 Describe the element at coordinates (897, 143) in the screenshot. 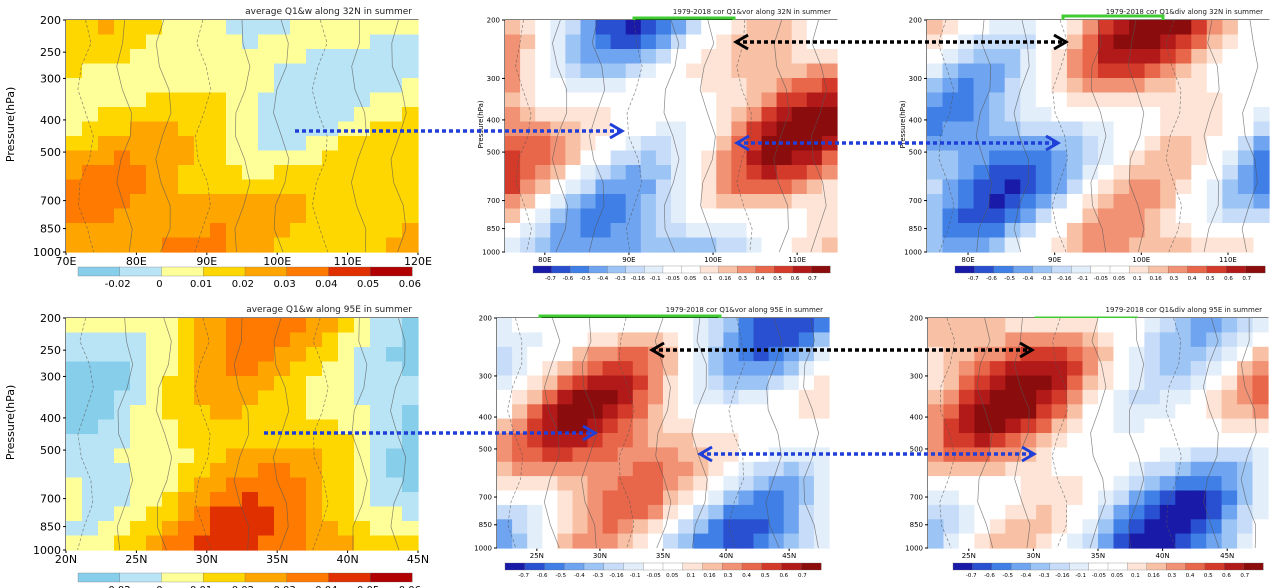

I see `arrow-b-to-c` at that location.